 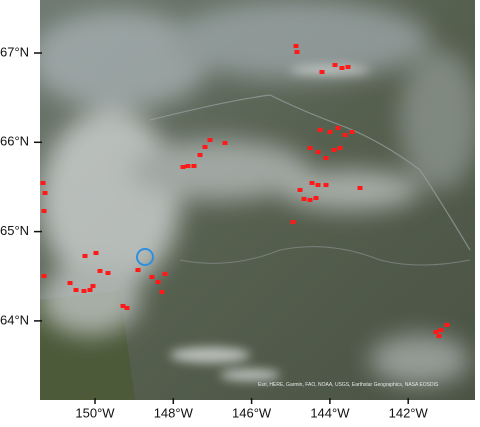 What do you see at coordinates (409, 412) in the screenshot?
I see `longitude-label: 142°W` at bounding box center [409, 412].